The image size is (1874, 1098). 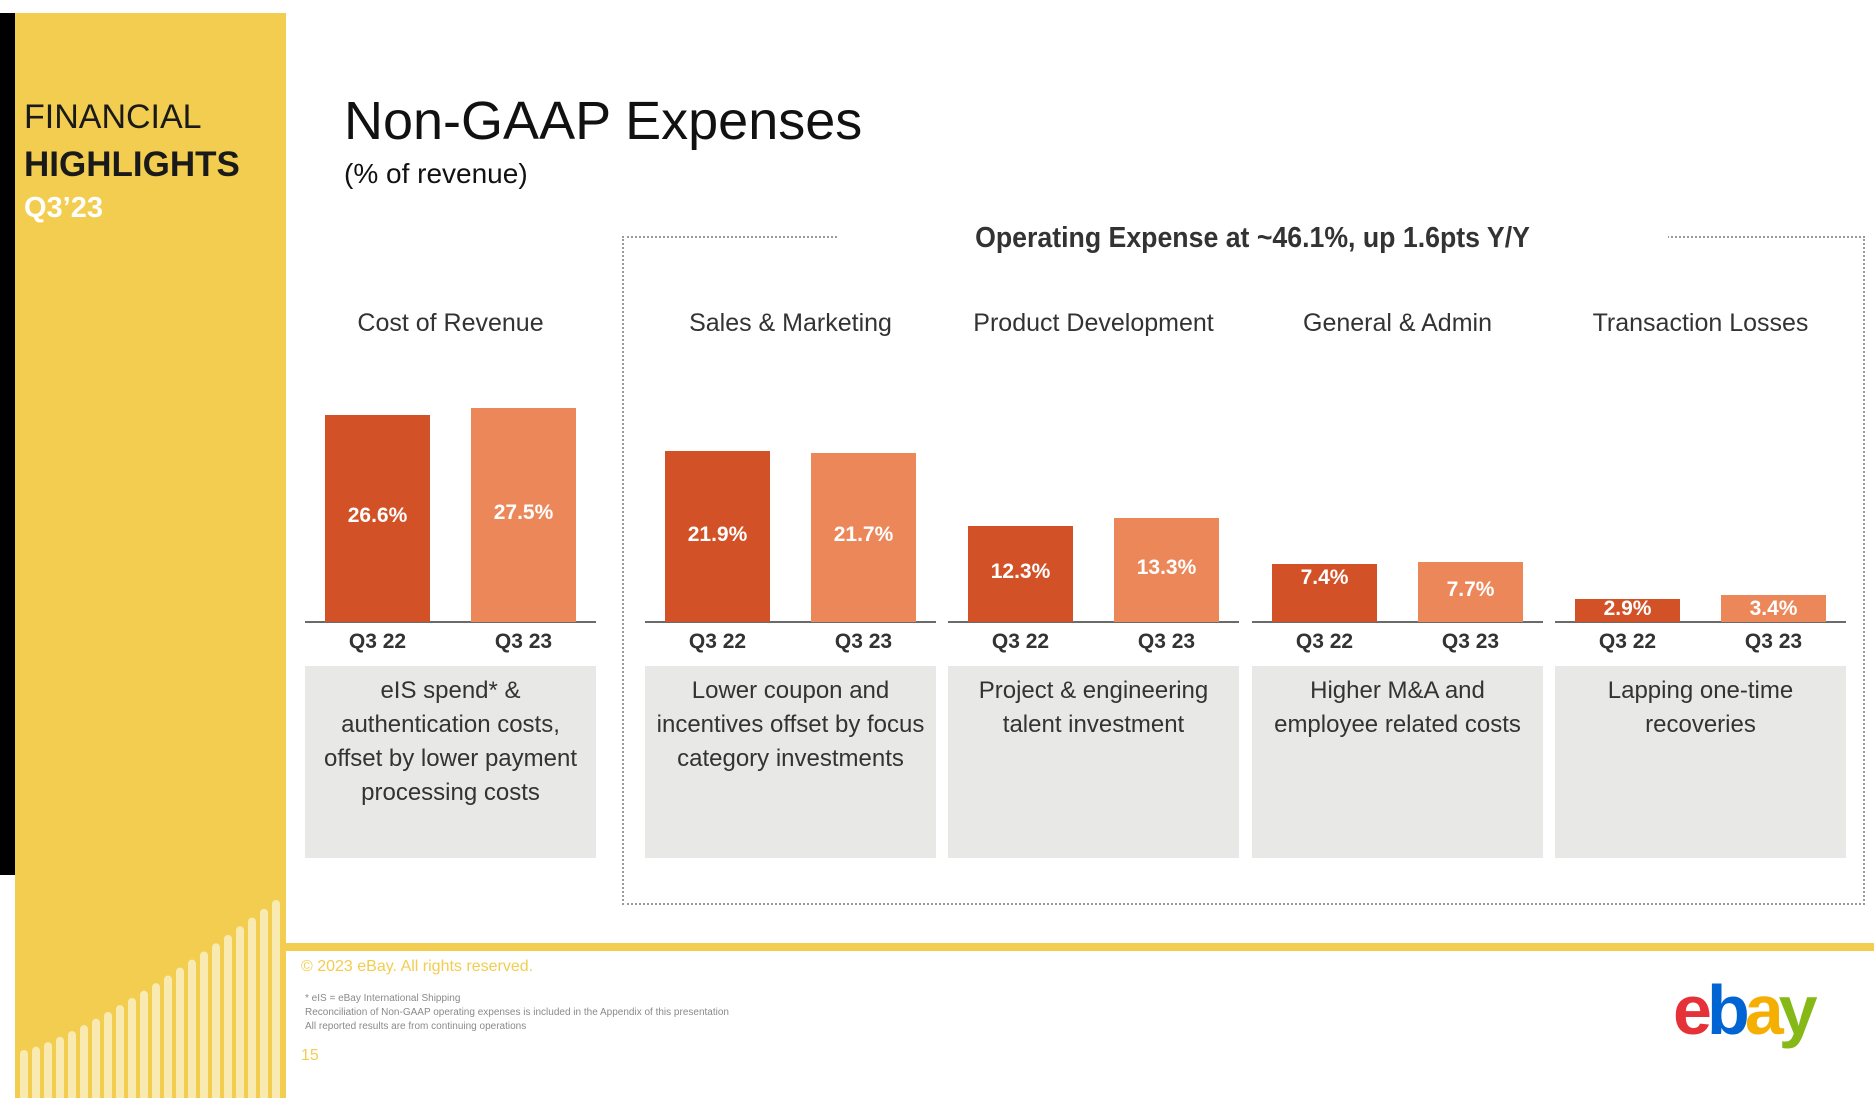 What do you see at coordinates (436, 173) in the screenshot?
I see `page-subtitle: (% of revenue)` at bounding box center [436, 173].